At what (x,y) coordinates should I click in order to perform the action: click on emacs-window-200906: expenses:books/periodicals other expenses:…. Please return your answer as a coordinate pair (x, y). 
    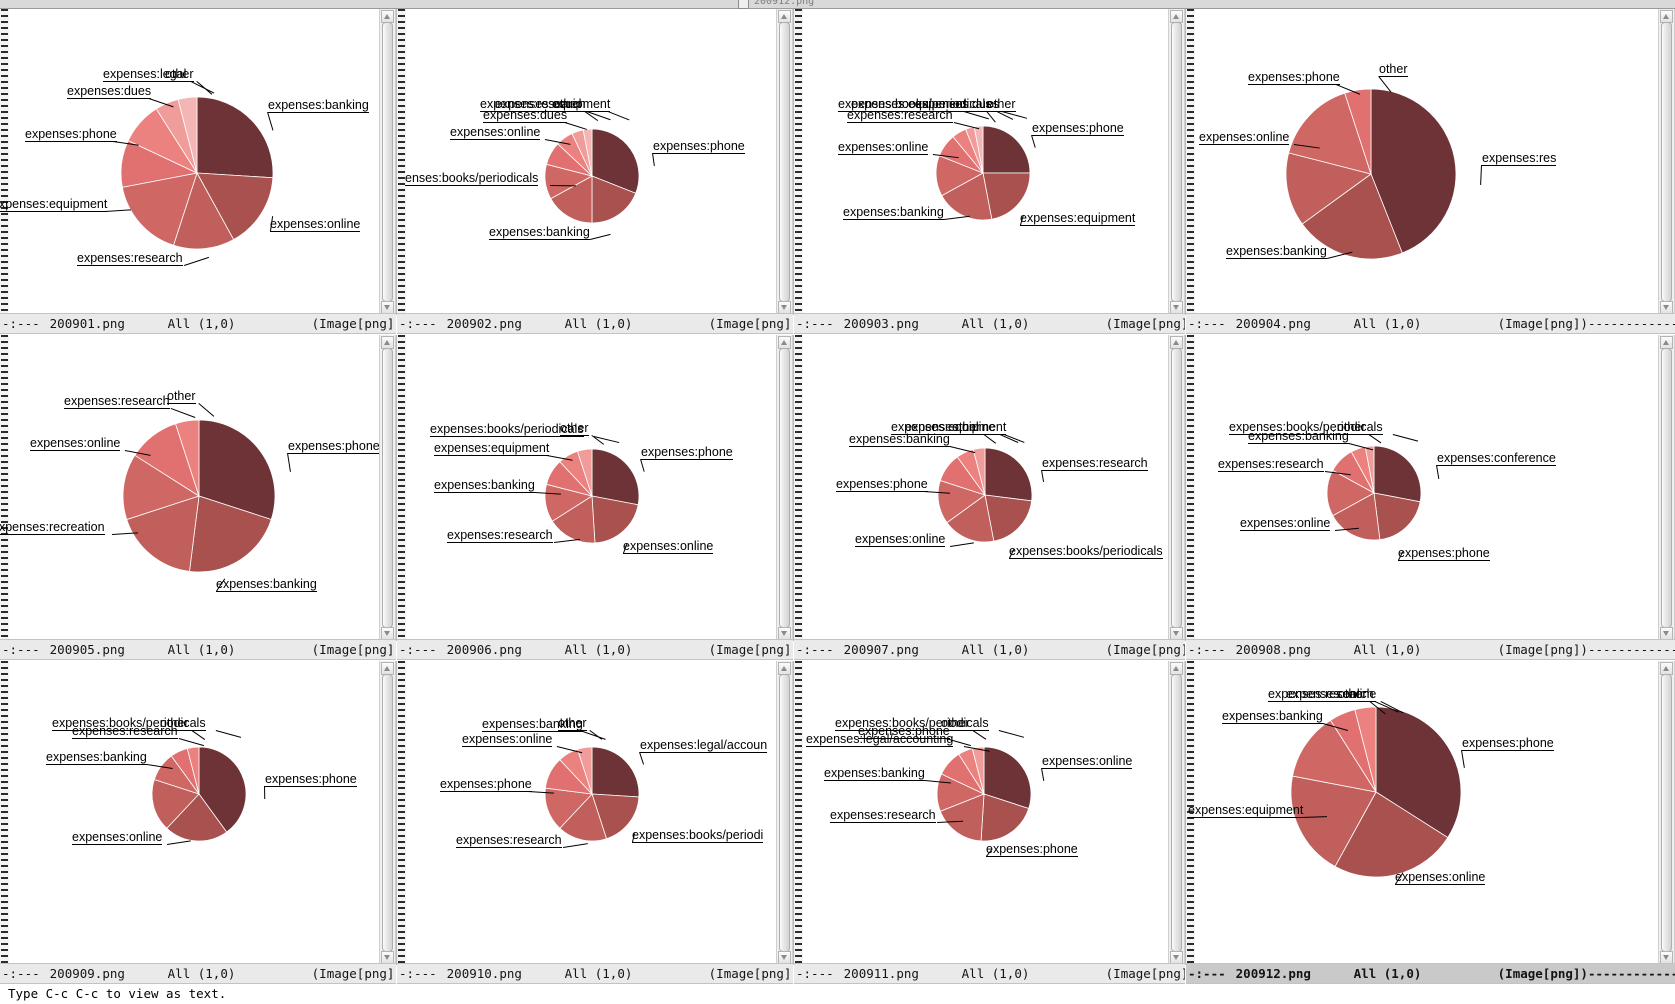
    Looking at the image, I should click on (595, 497).